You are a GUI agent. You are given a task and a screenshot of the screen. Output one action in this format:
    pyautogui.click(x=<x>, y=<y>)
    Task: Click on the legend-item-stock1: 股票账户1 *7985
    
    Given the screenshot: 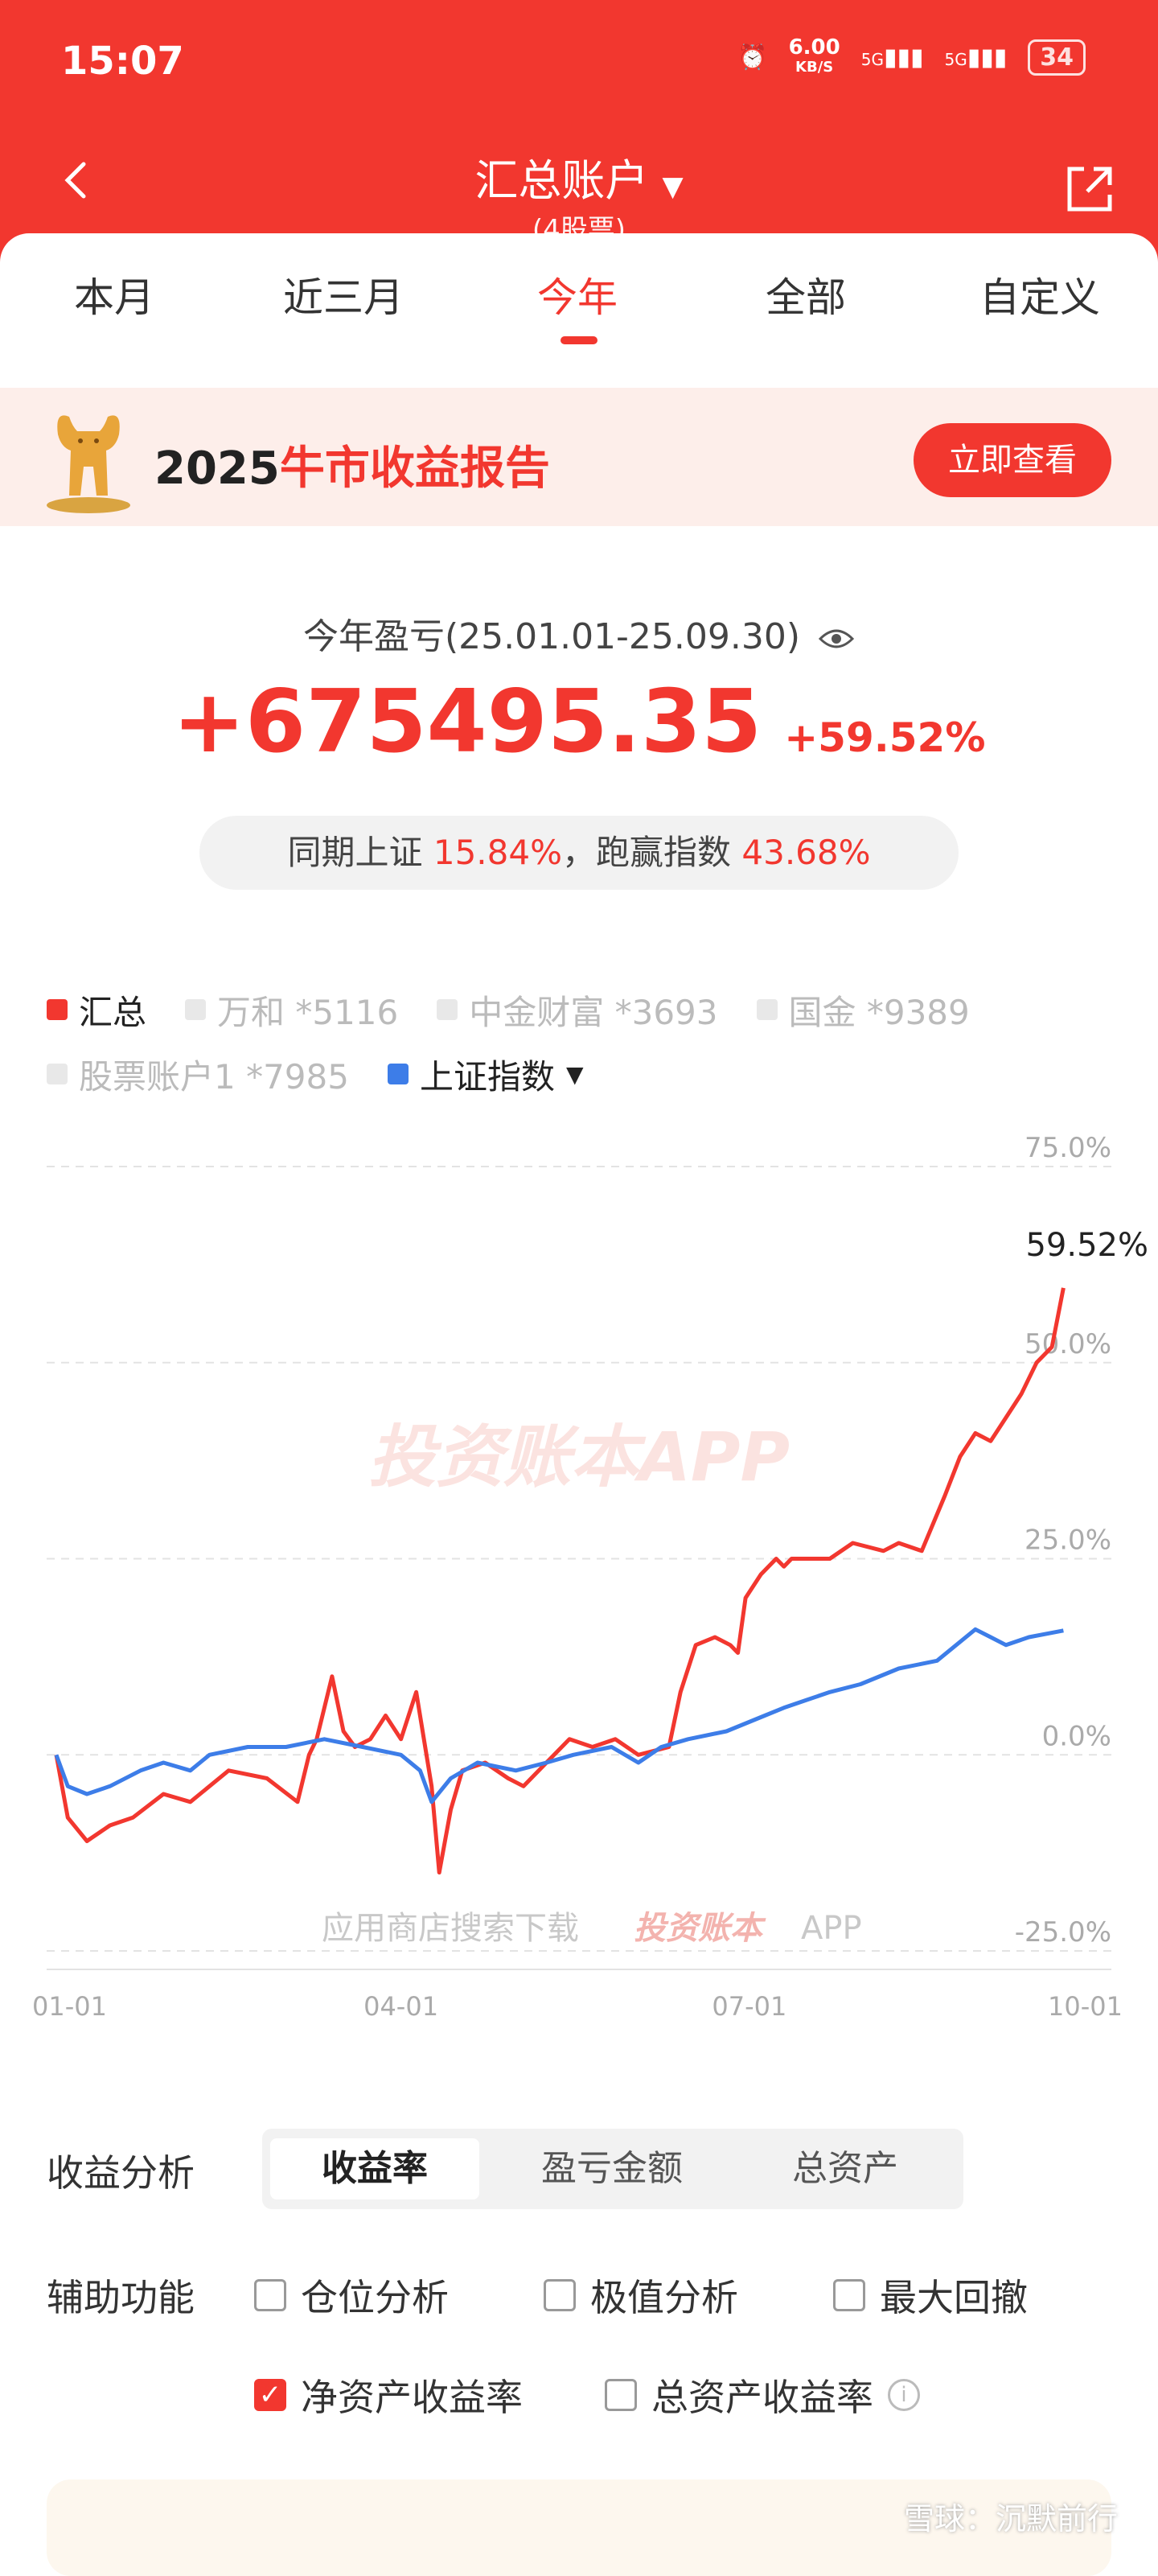 What is the action you would take?
    pyautogui.click(x=198, y=1074)
    